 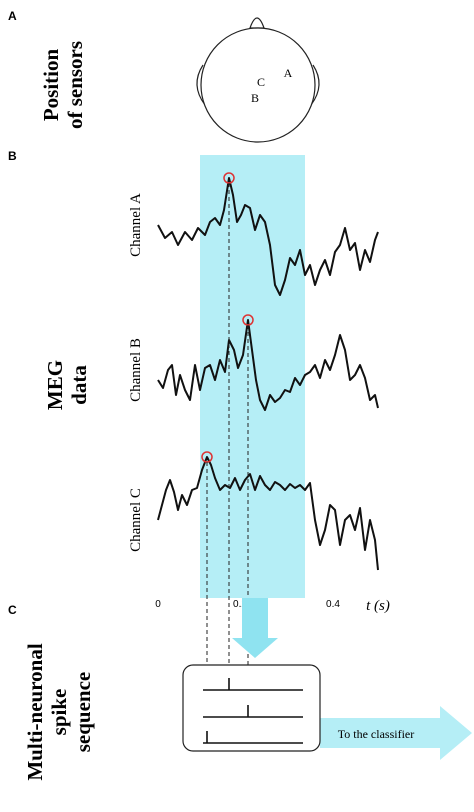 I want to click on title-line: sequence, so click(x=83, y=712).